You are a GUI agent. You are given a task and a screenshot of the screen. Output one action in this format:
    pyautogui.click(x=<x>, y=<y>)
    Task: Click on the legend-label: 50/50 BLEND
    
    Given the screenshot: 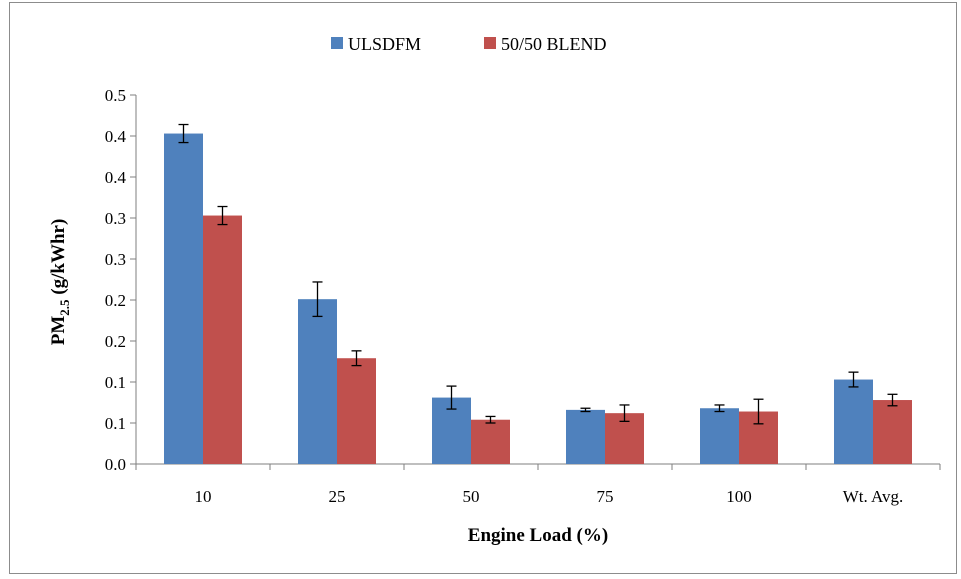 What is the action you would take?
    pyautogui.click(x=554, y=44)
    